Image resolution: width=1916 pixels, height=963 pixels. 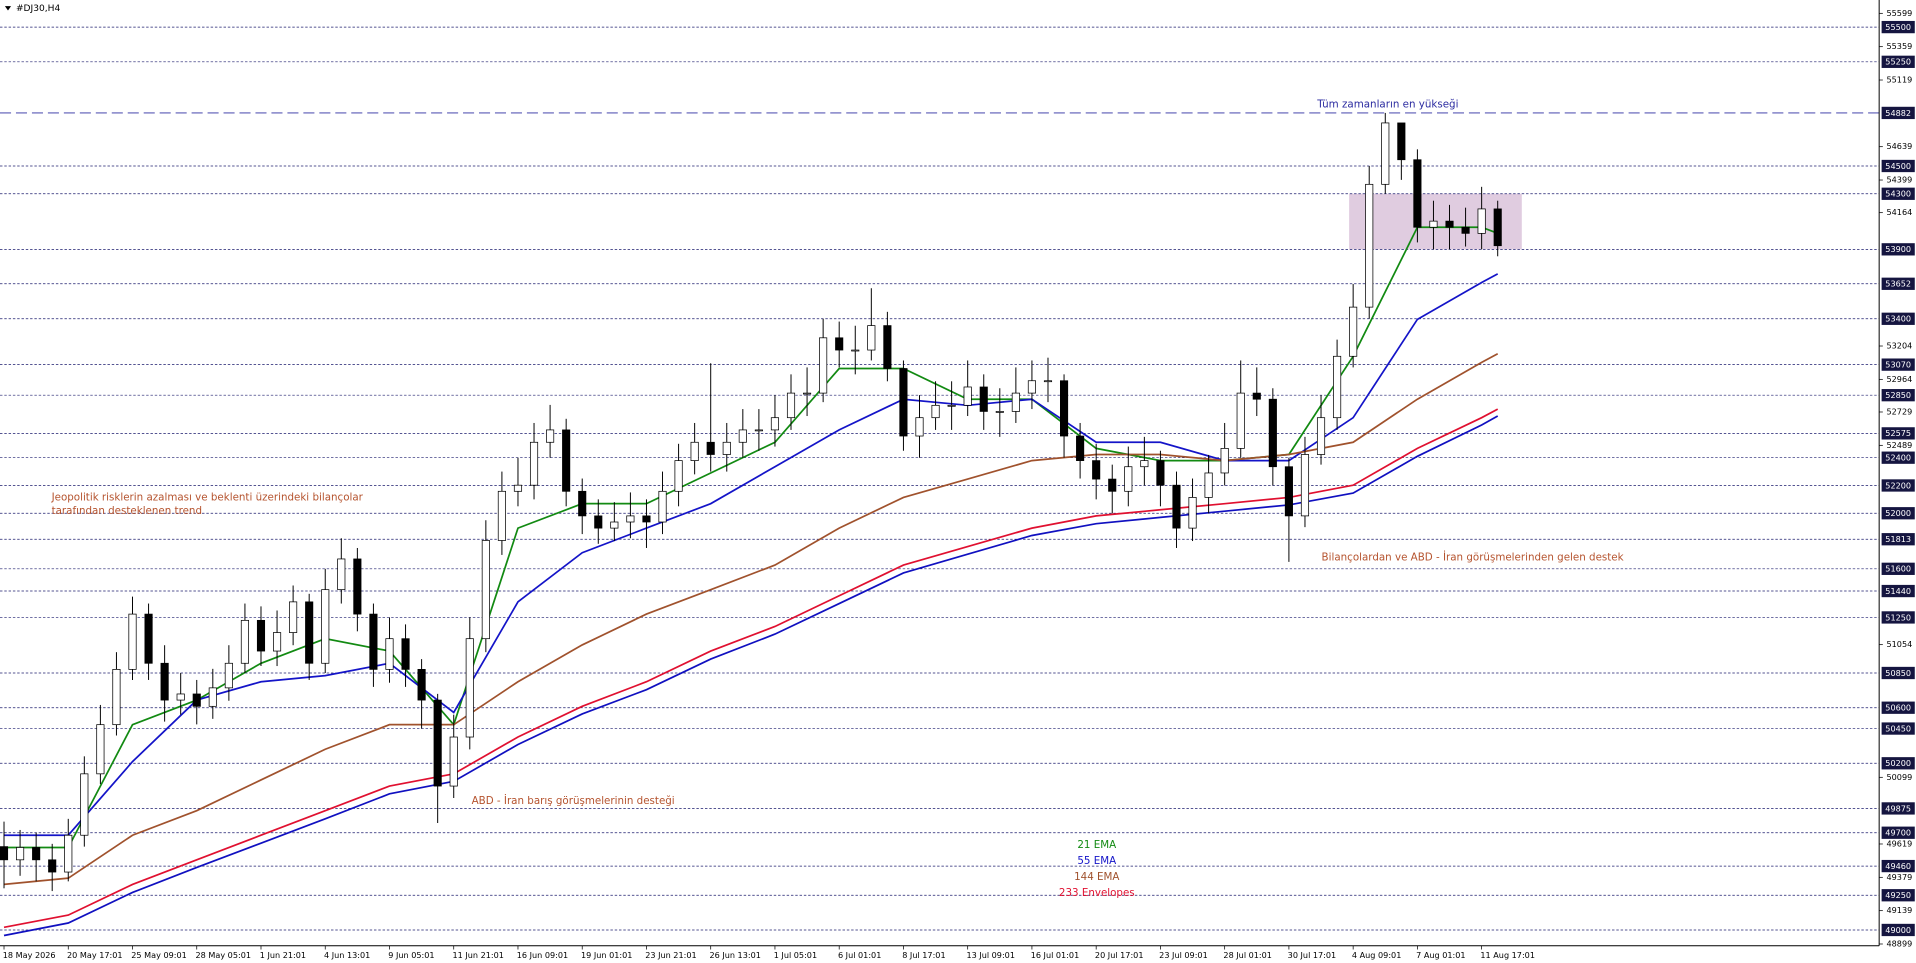 I want to click on symbol-title: #DJ30,H4, so click(x=38, y=9).